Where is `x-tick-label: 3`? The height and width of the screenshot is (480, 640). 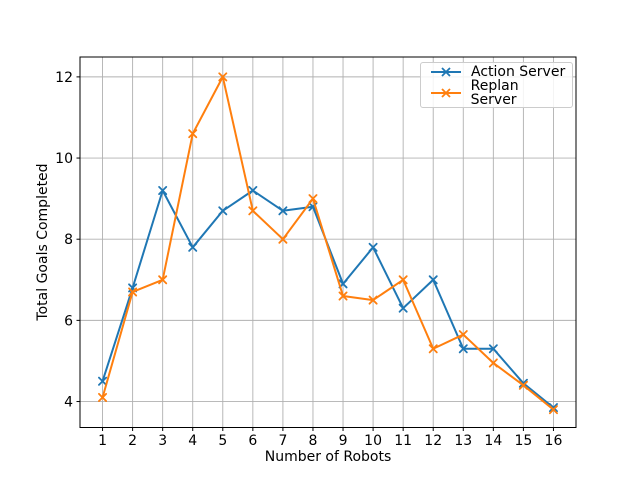
x-tick-label: 3 is located at coordinates (162, 441).